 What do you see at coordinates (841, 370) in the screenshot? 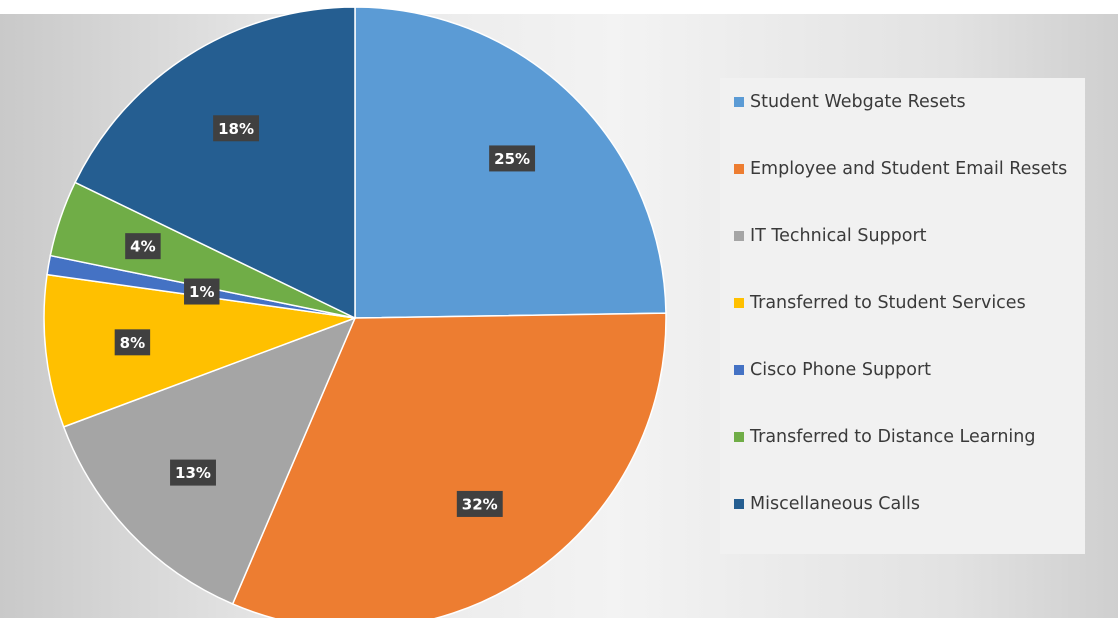
I see `legend-label: Cisco Phone Support` at bounding box center [841, 370].